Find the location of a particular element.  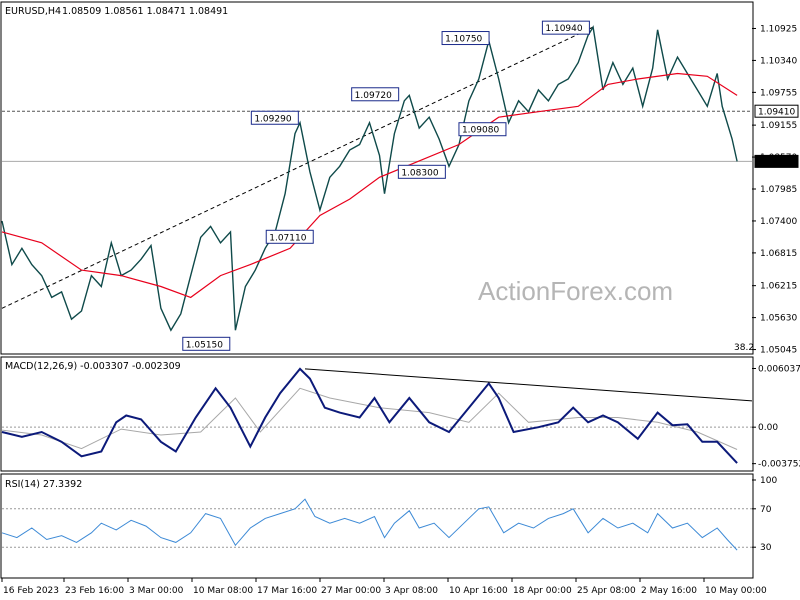

price-annotation: 1.09720 is located at coordinates (375, 94).